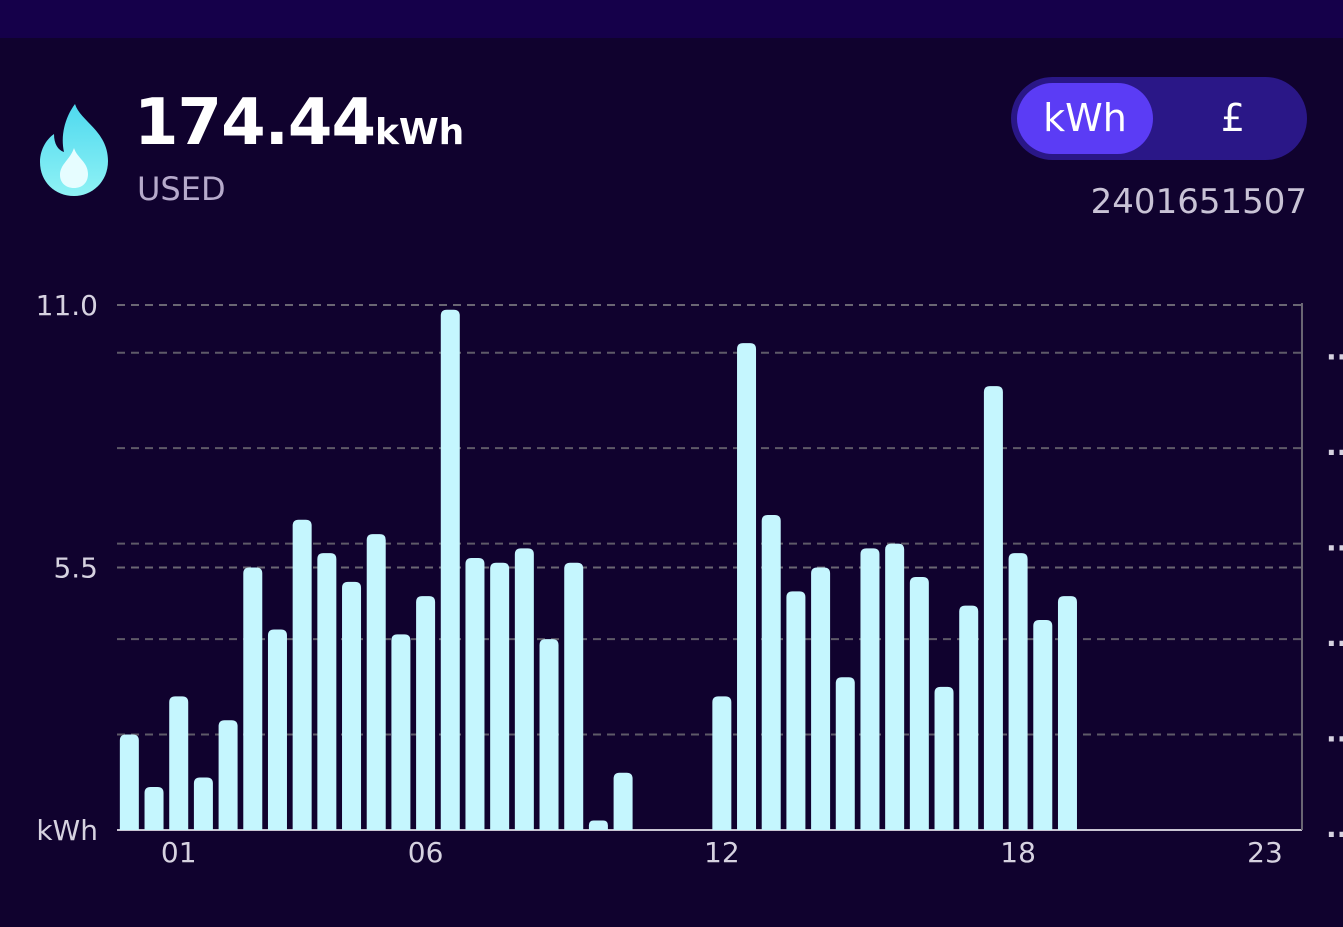  Describe the element at coordinates (74, 150) in the screenshot. I see `flame-icon` at that location.